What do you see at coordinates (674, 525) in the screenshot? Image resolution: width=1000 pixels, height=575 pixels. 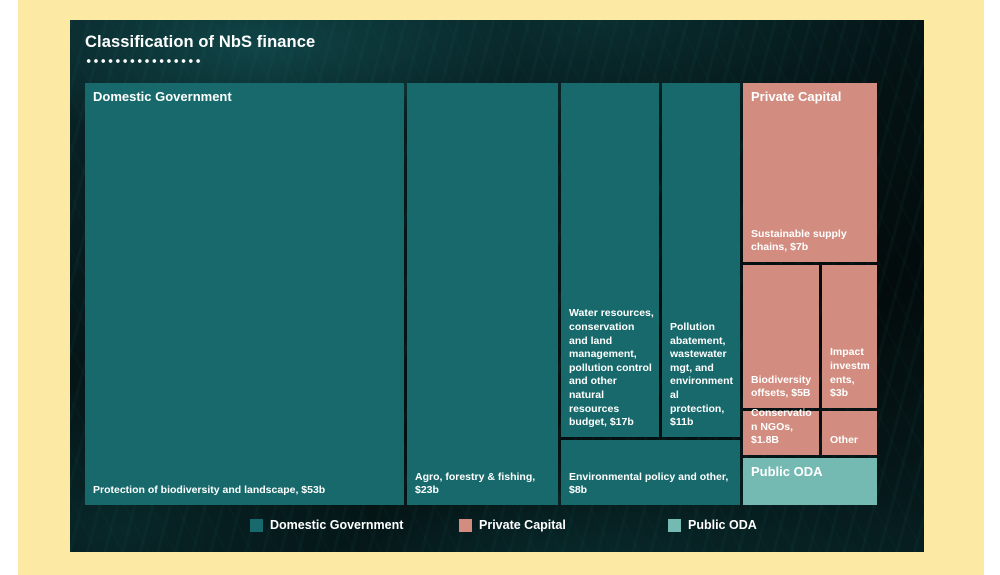 I see `legend-swatch-public-oda` at bounding box center [674, 525].